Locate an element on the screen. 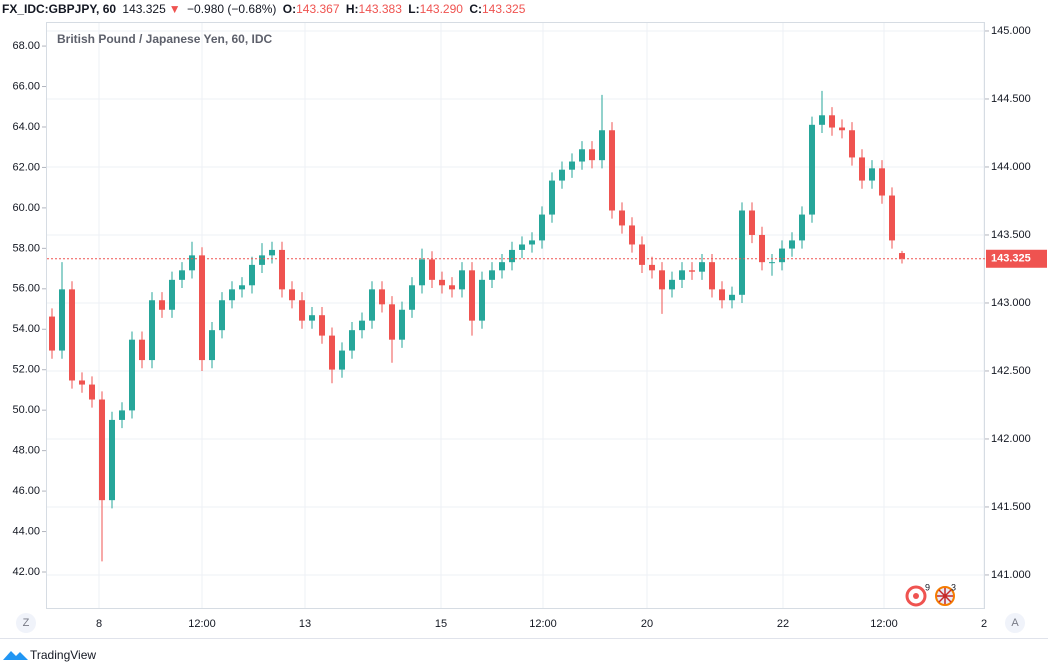 The width and height of the screenshot is (1048, 667). y2-tick-label: 143.000 is located at coordinates (1011, 303).